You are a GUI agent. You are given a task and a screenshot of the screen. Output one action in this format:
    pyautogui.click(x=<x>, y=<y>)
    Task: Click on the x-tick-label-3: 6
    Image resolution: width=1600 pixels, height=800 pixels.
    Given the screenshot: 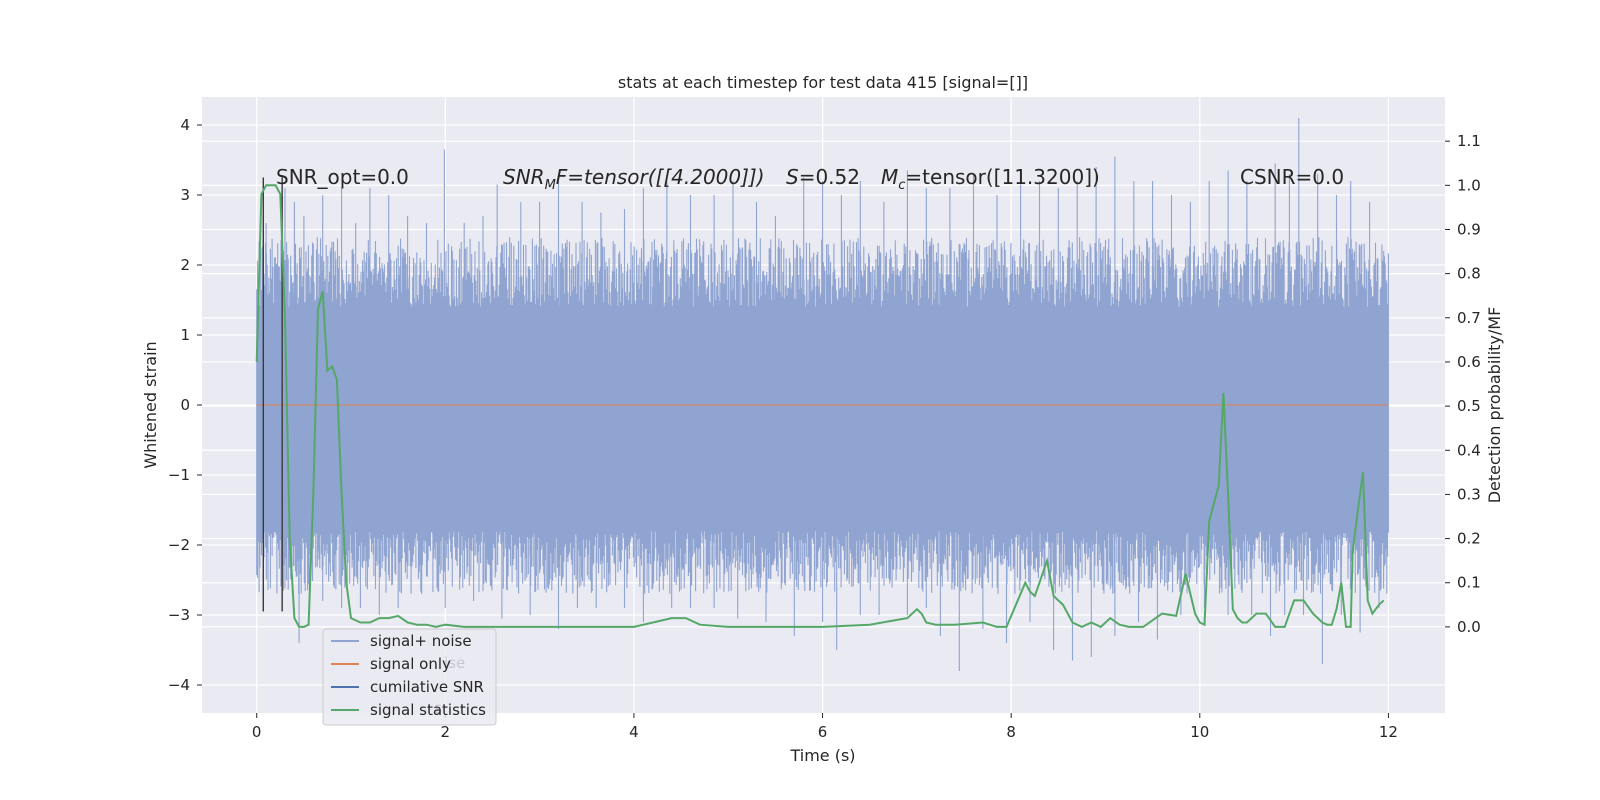 What is the action you would take?
    pyautogui.click(x=823, y=732)
    